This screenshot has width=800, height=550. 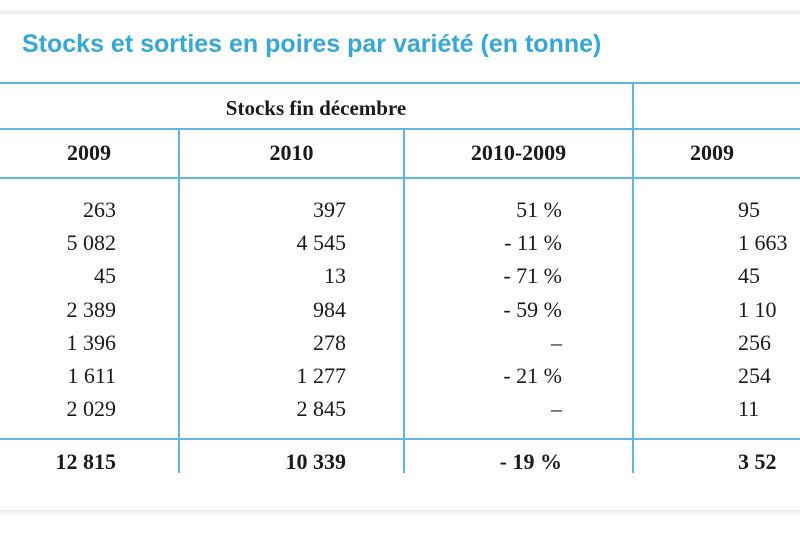 I want to click on col-header-2010: 2010, so click(x=291, y=152).